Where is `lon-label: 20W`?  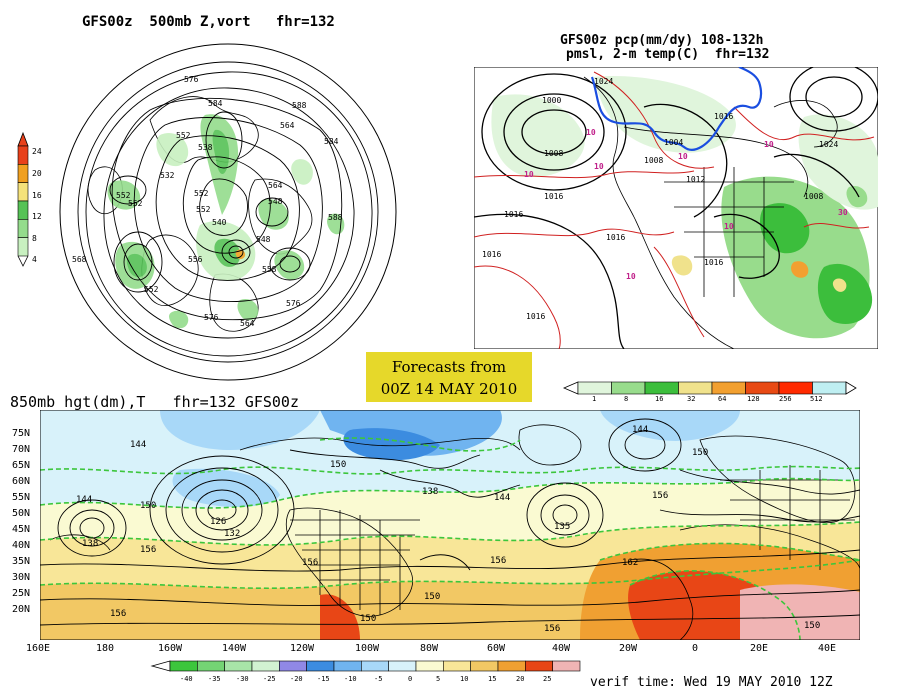 lon-label: 20W is located at coordinates (628, 648).